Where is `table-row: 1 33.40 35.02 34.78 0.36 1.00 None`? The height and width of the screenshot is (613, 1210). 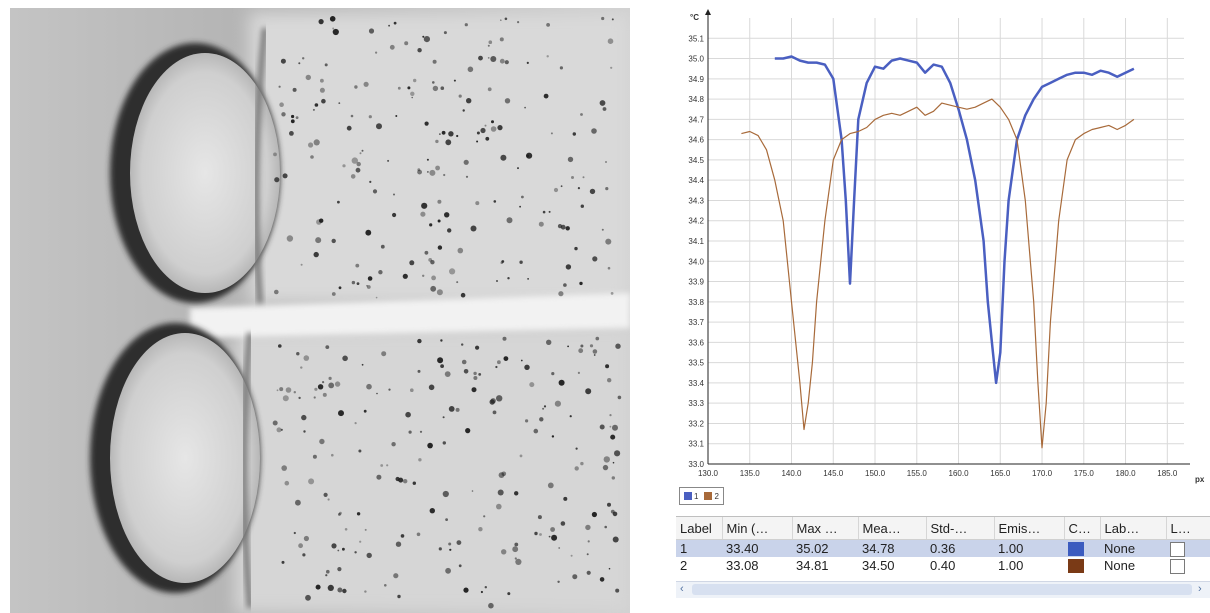 table-row: 1 33.40 35.02 34.78 0.36 1.00 None is located at coordinates (943, 548).